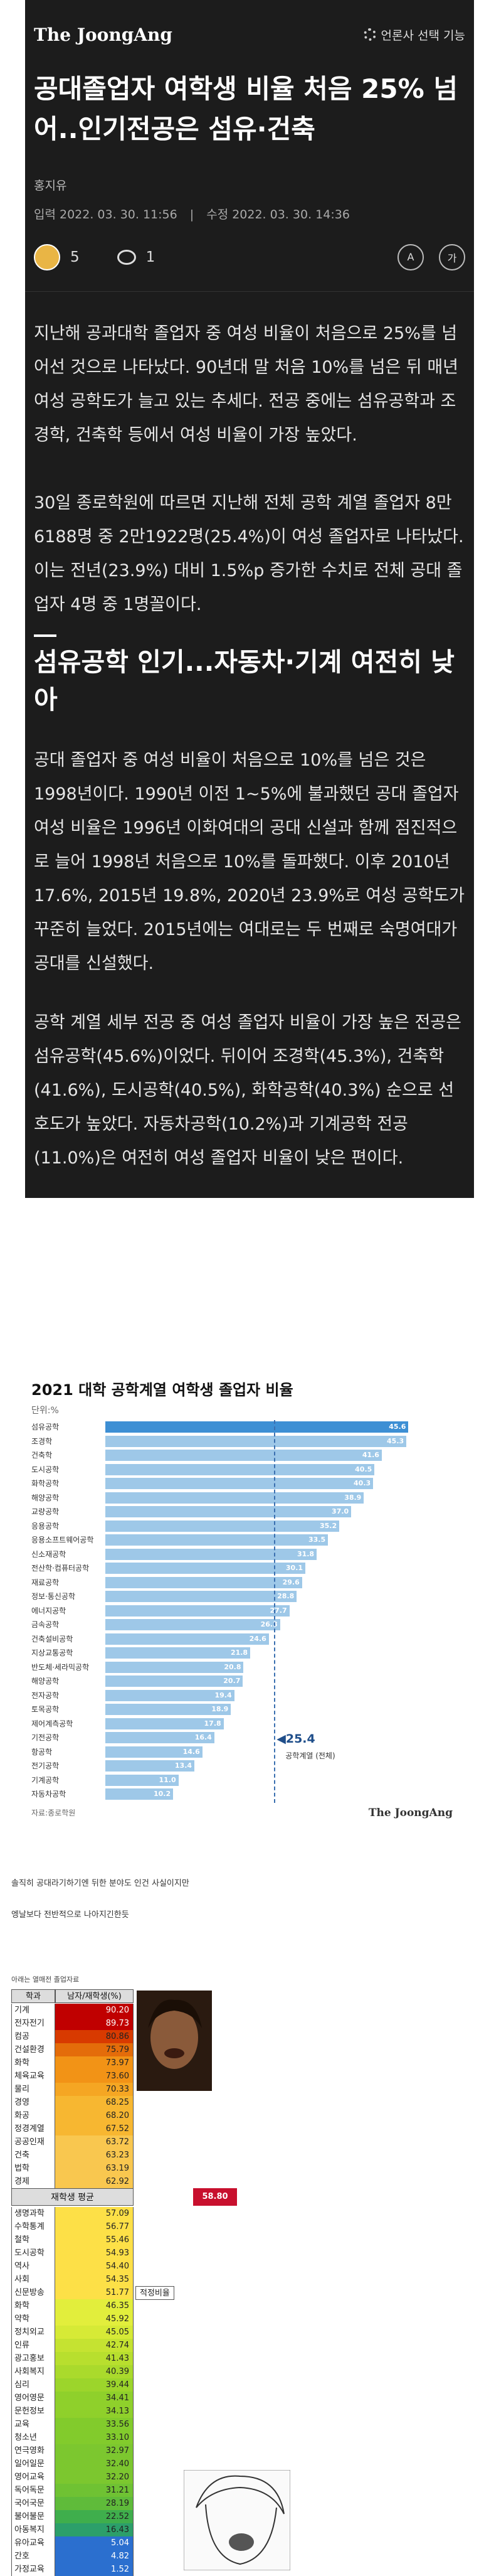 The width and height of the screenshot is (479, 2576). Describe the element at coordinates (33, 2529) in the screenshot. I see `major-name: 아동복지` at that location.